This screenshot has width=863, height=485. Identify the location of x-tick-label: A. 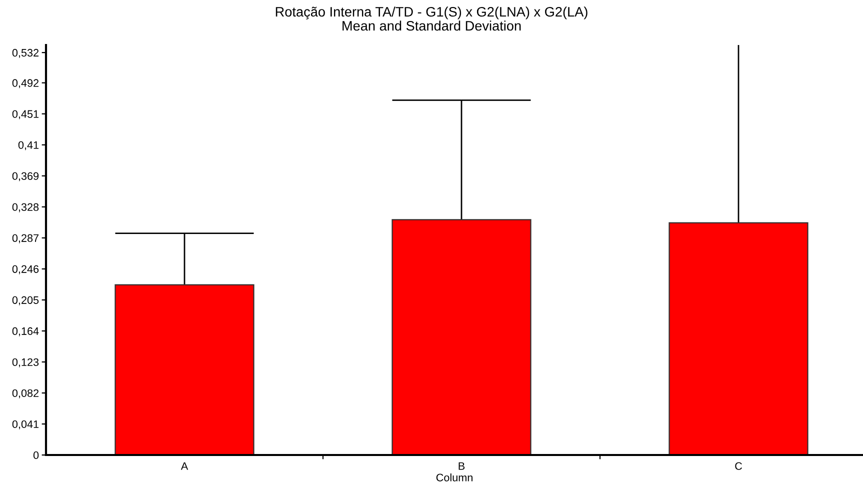
(184, 466).